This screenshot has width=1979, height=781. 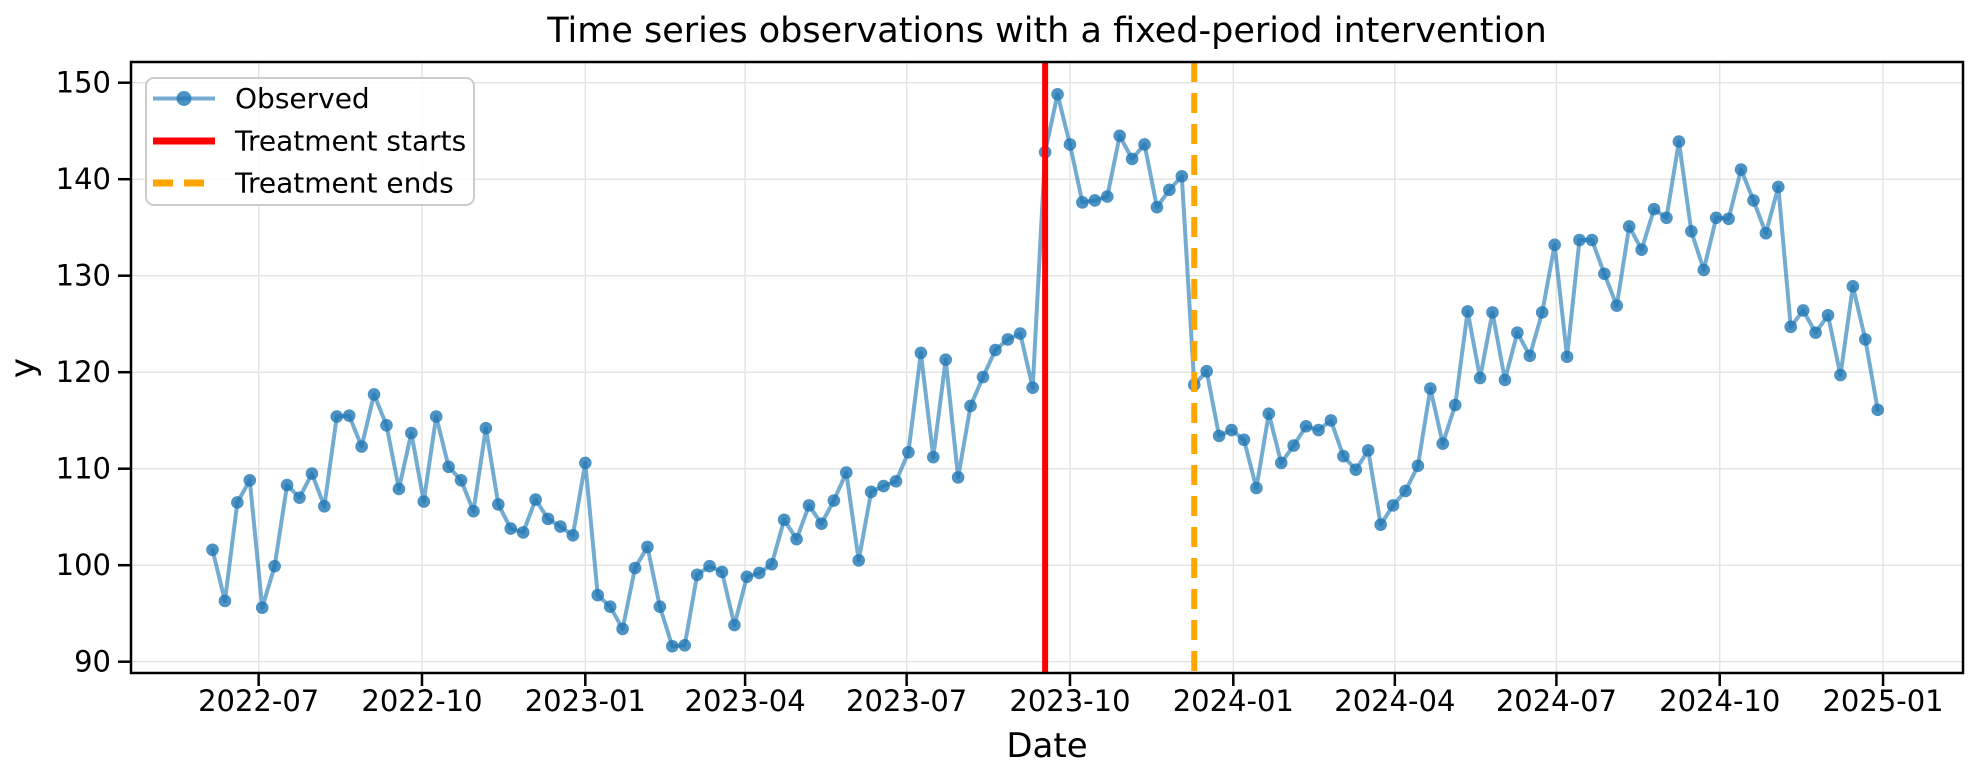 I want to click on legend-box, so click(x=310, y=141).